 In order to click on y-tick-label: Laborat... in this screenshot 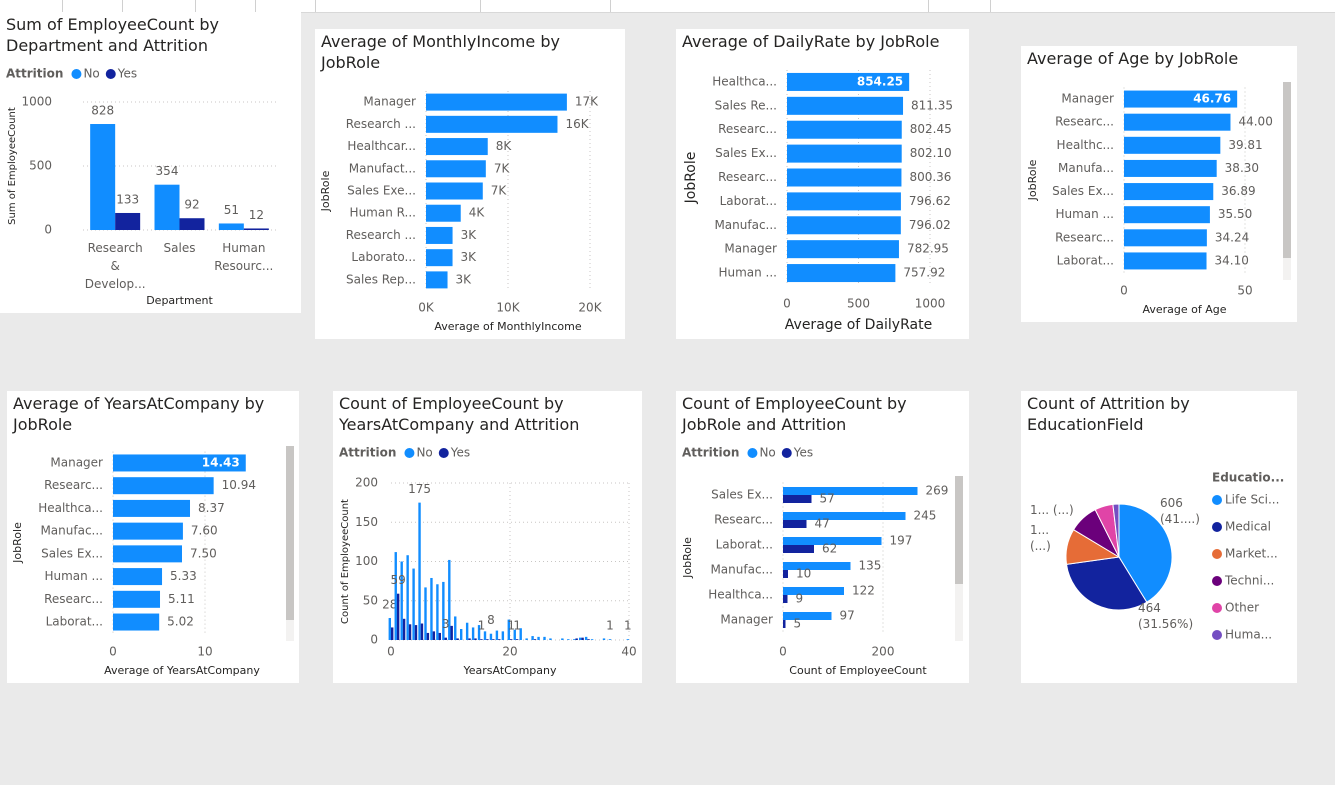, I will do `click(1085, 260)`.